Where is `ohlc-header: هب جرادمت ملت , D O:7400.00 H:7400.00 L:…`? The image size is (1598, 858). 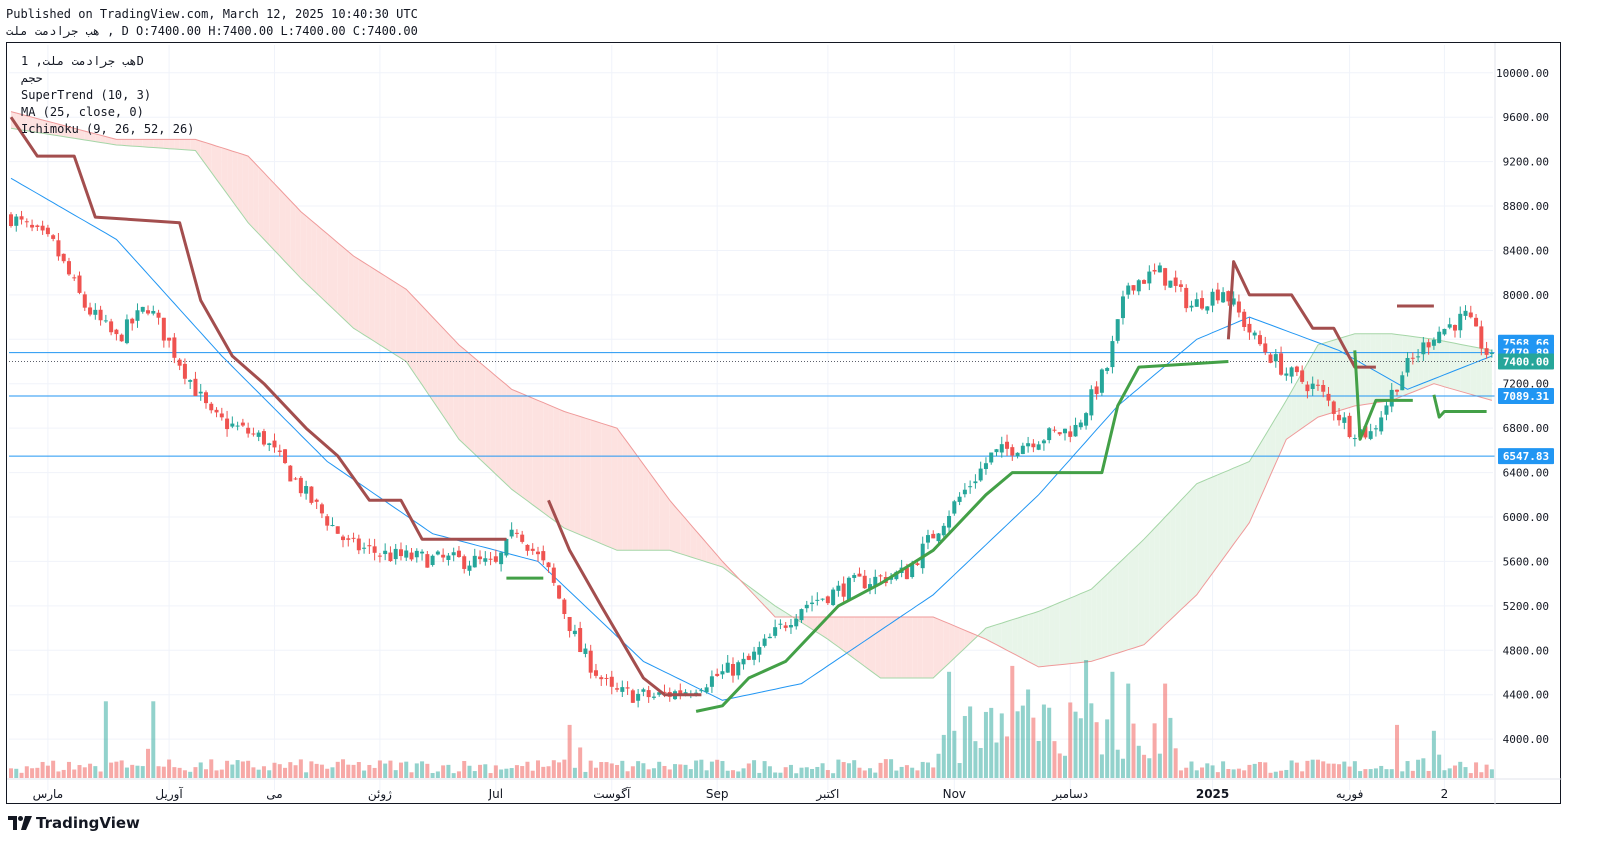 ohlc-header: هب جرادمت ملت , D O:7400.00 H:7400.00 L:… is located at coordinates (212, 31).